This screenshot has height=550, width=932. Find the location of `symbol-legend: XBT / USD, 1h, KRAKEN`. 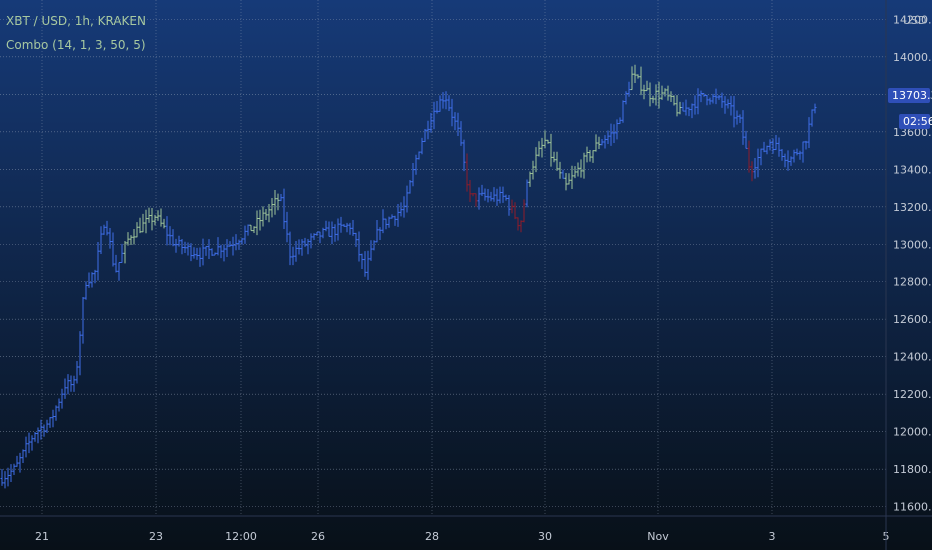

symbol-legend: XBT / USD, 1h, KRAKEN is located at coordinates (76, 21).